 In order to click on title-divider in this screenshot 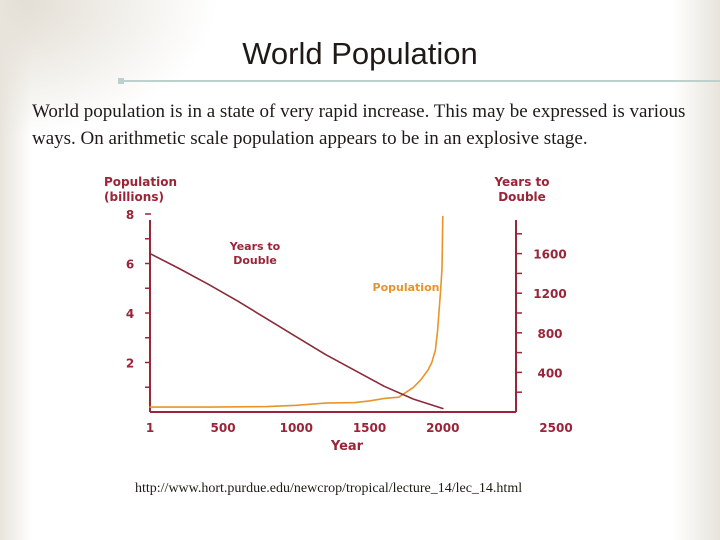, I will do `click(422, 81)`.